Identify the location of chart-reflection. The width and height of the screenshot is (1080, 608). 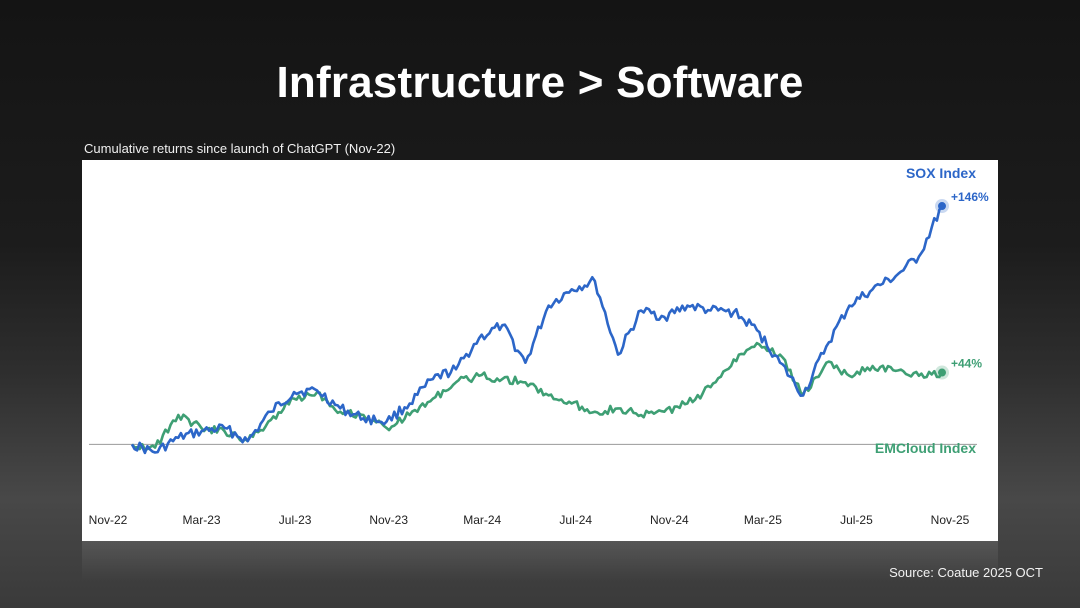
(540, 561).